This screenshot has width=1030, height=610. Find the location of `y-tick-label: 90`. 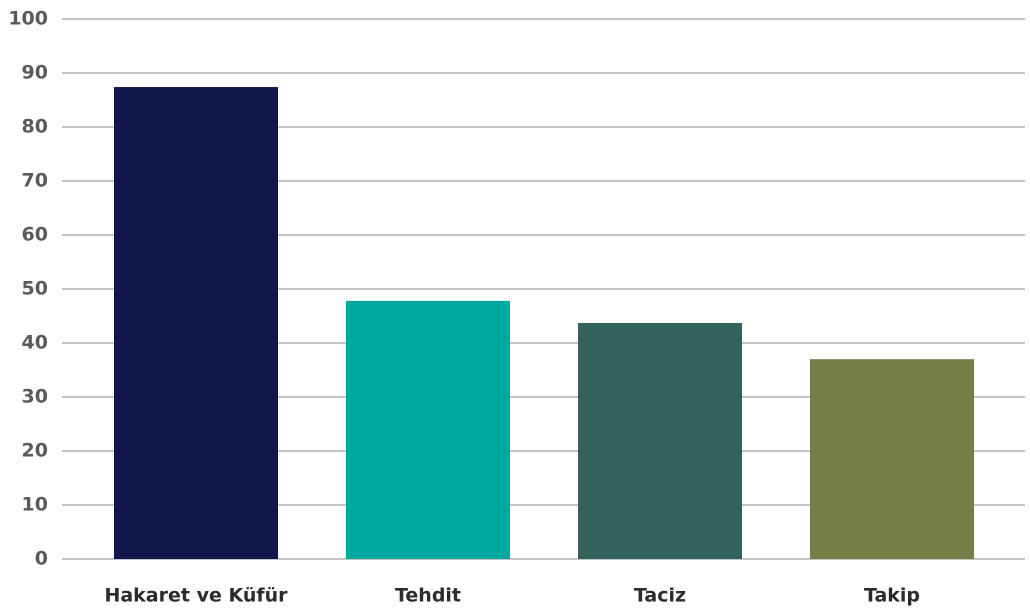

y-tick-label: 90 is located at coordinates (35, 73).